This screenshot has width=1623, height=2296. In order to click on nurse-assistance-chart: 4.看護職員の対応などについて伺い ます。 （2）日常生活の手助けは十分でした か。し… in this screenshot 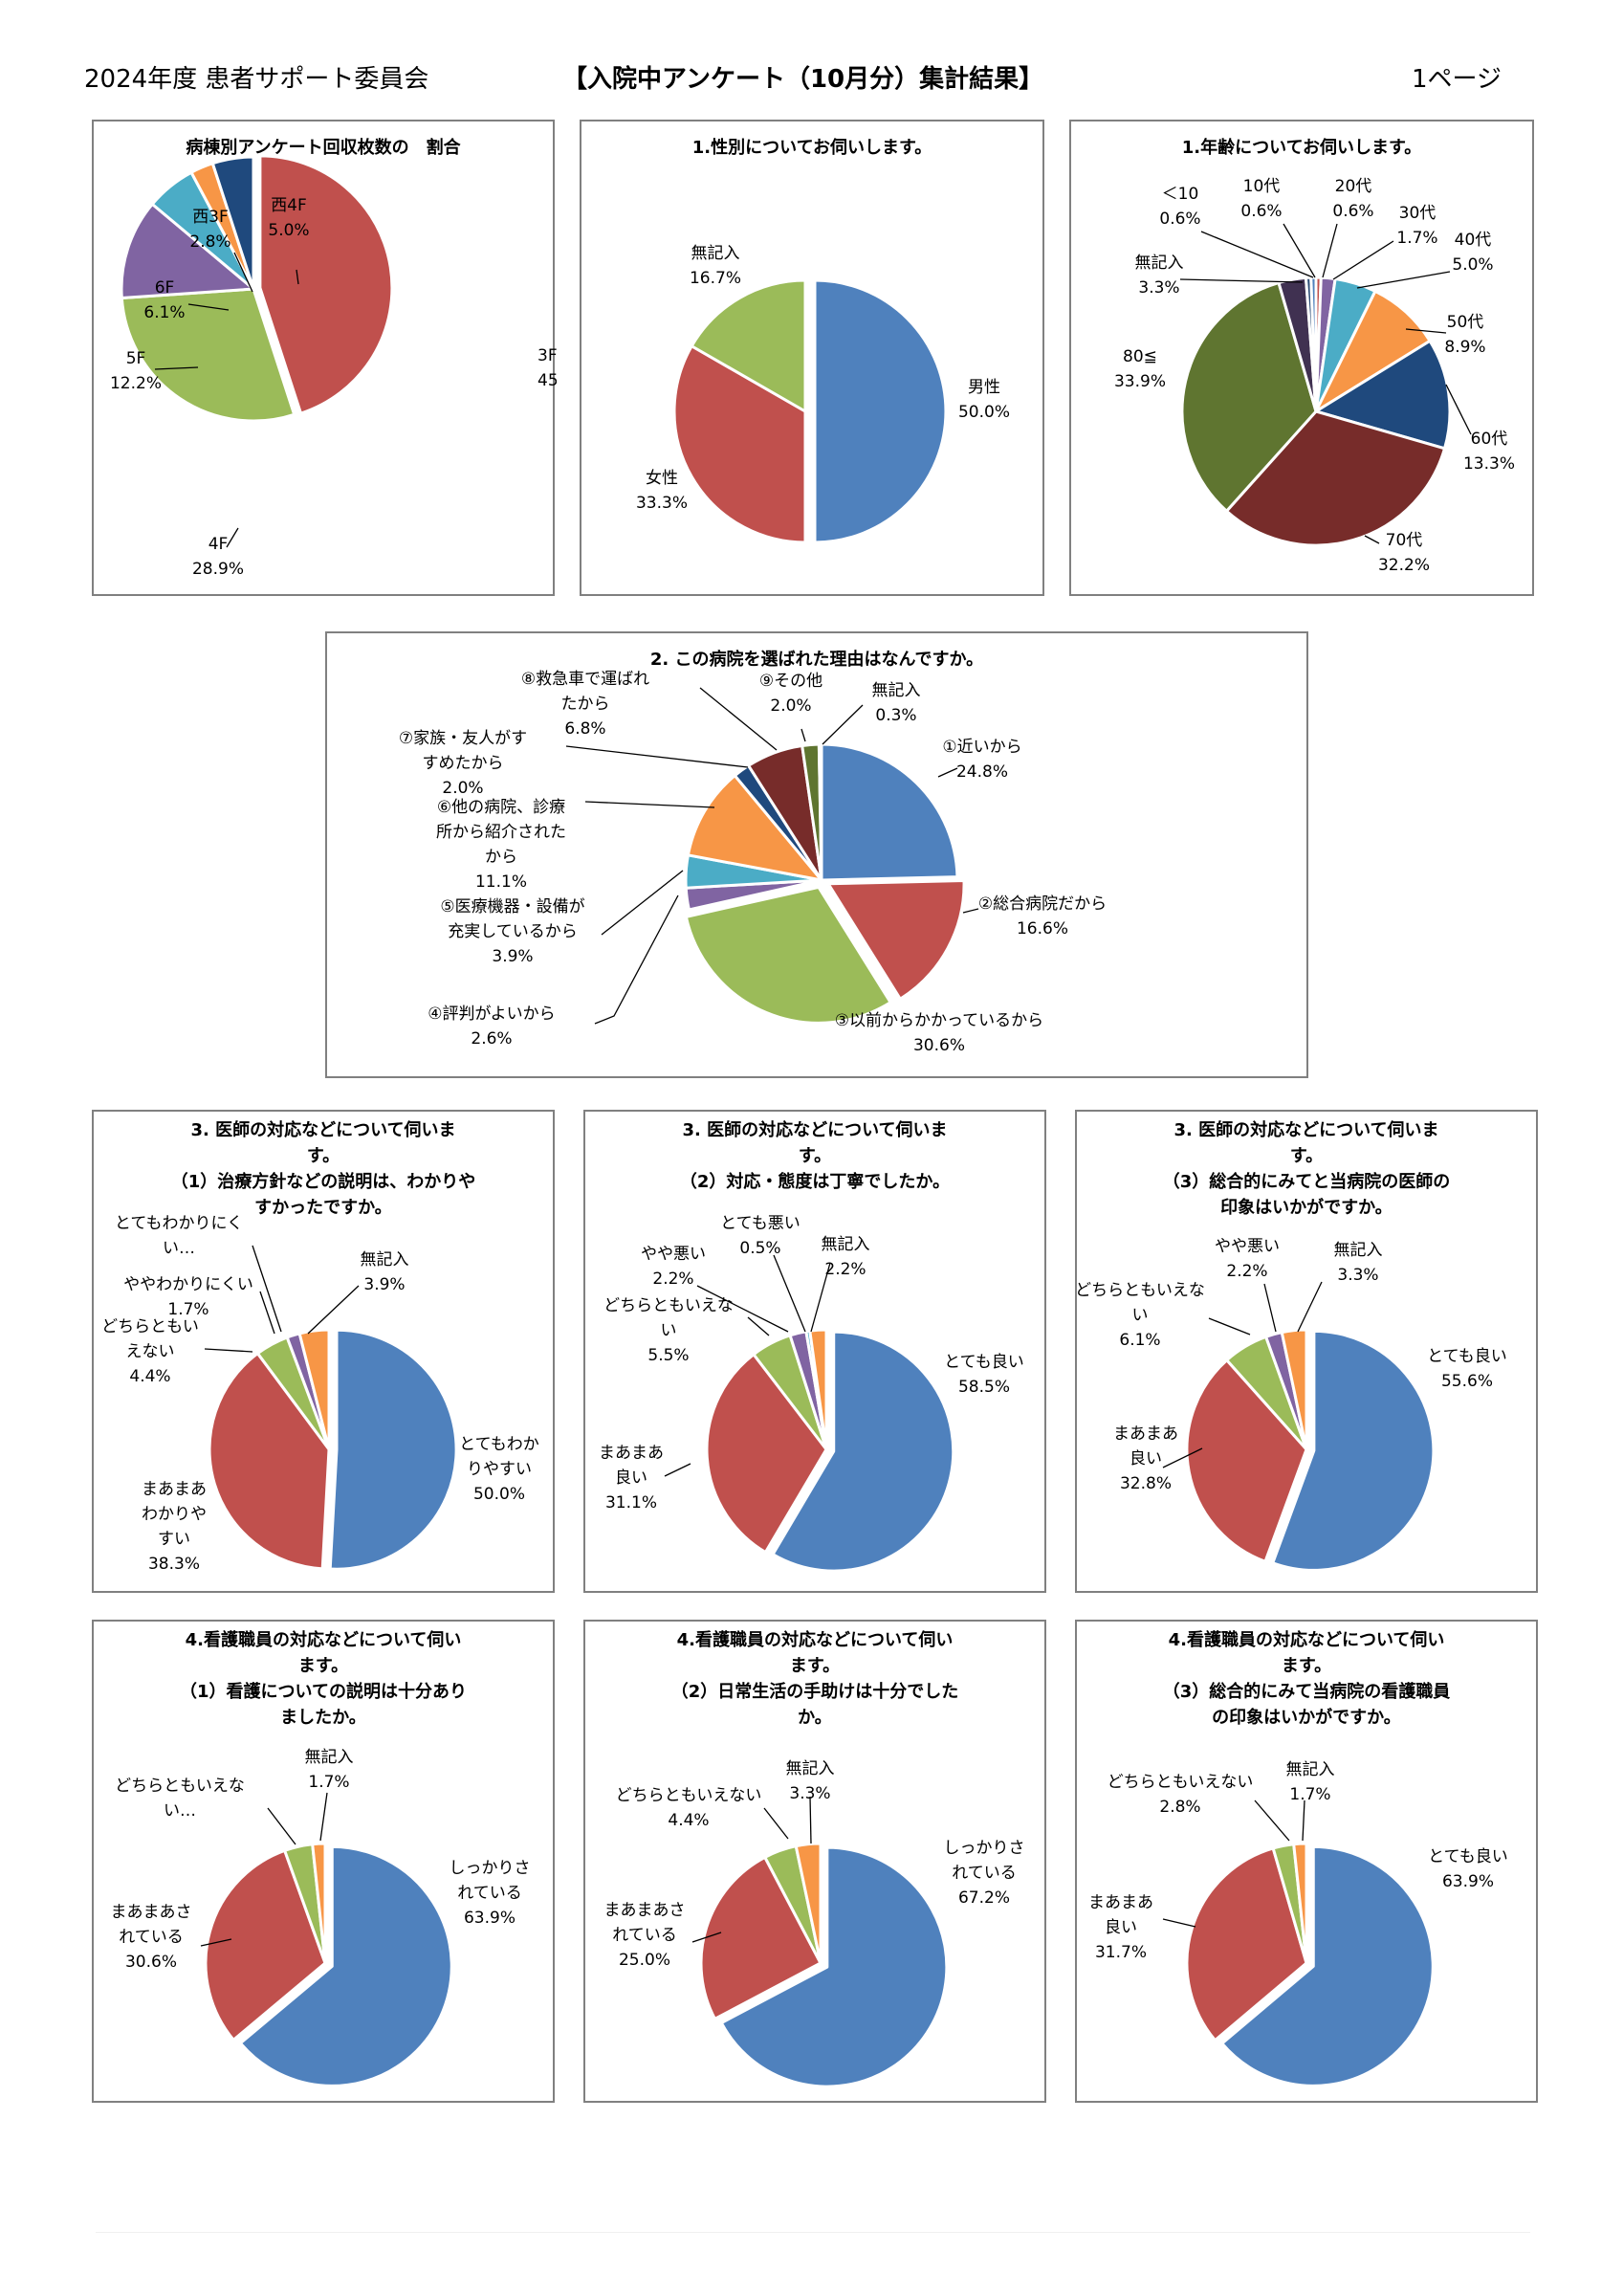, I will do `click(815, 1862)`.